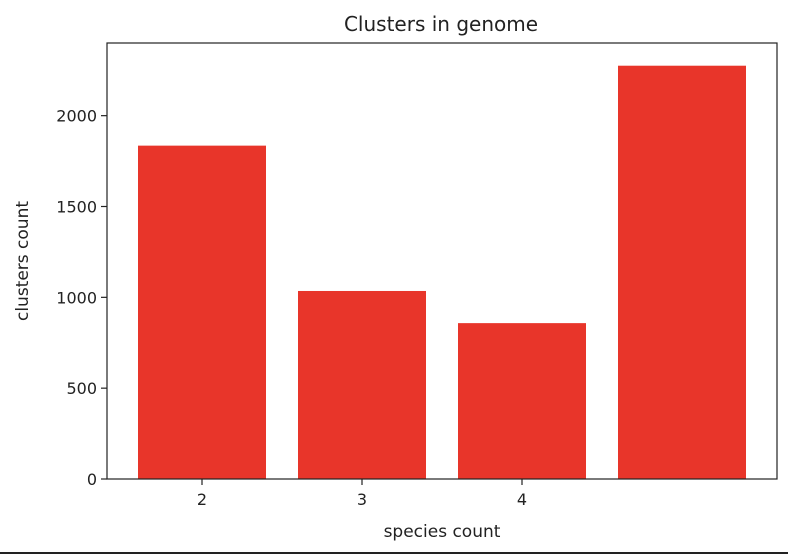 This screenshot has width=788, height=556. Describe the element at coordinates (441, 24) in the screenshot. I see `chart-title: Clusters in genome` at that location.